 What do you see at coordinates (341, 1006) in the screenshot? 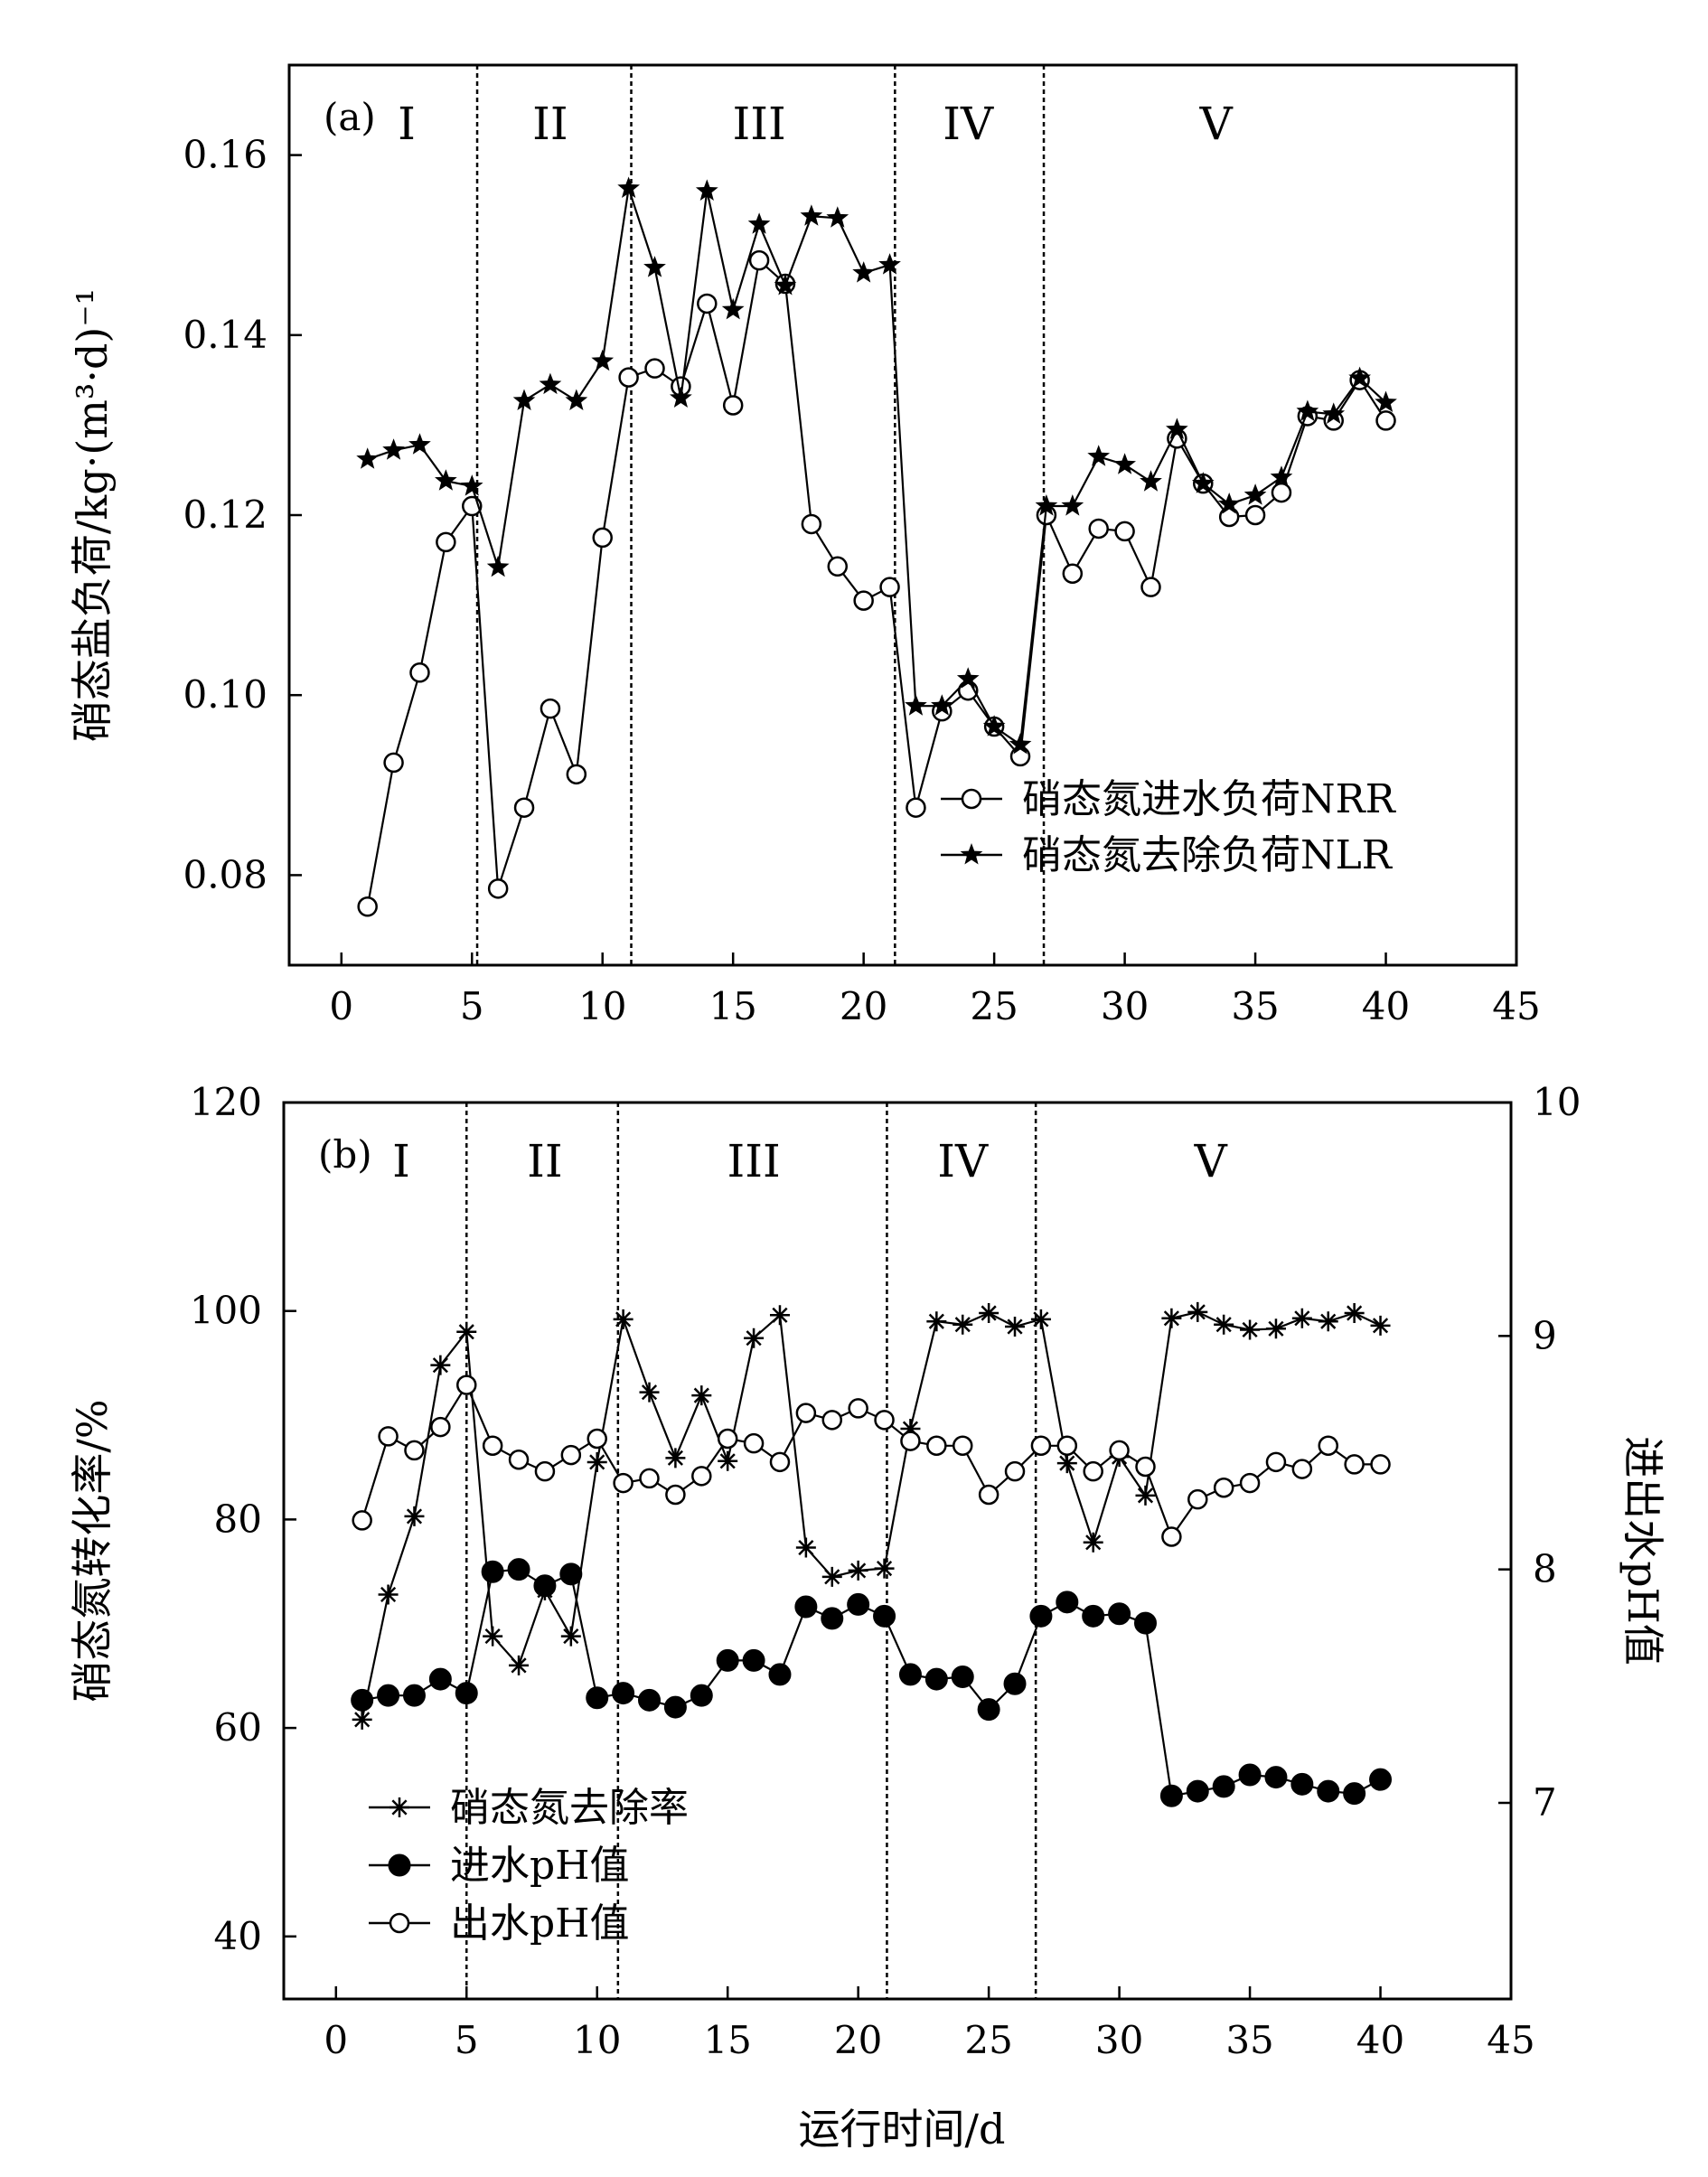
I see `panel-a-x-tick-label-0: 0` at bounding box center [341, 1006].